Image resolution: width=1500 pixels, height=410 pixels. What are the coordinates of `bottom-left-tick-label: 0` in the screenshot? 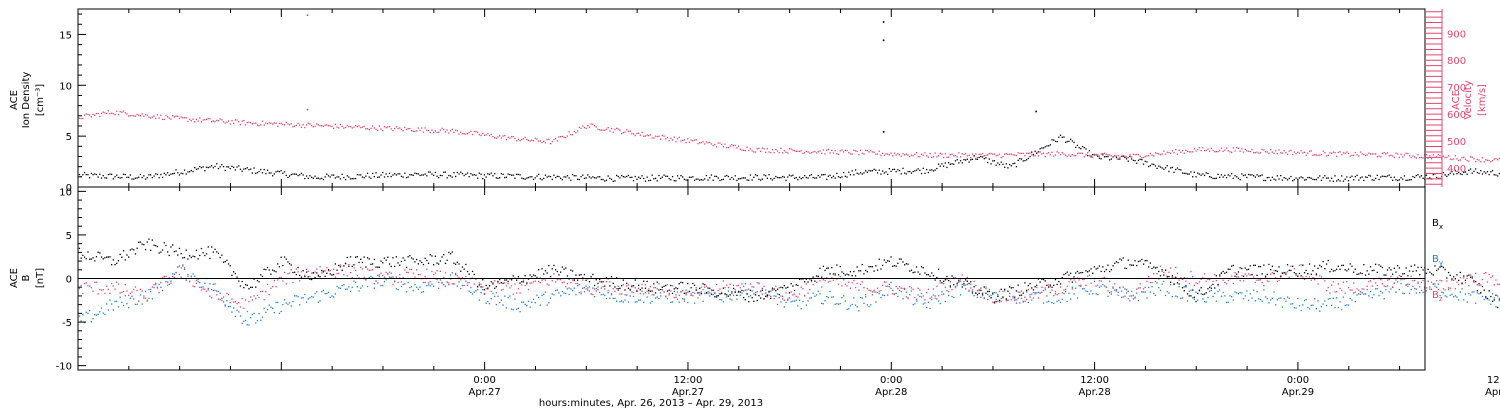 It's located at (69, 280).